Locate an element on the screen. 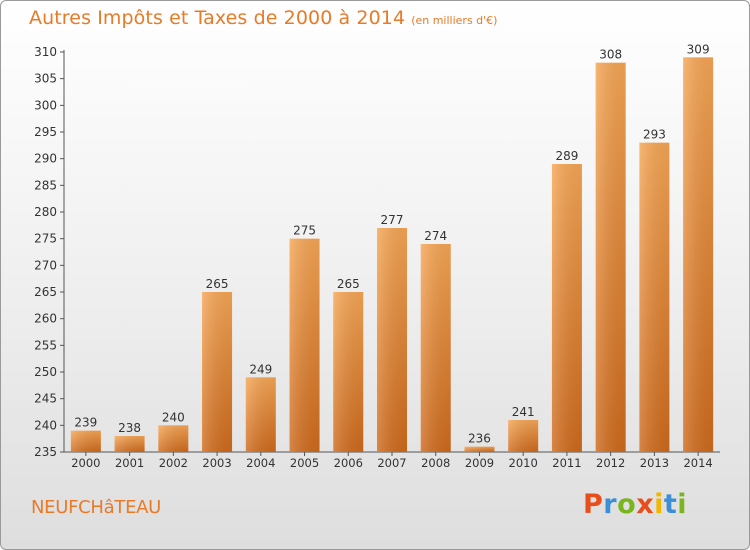  y-tick-label: 245 is located at coordinates (45, 399).